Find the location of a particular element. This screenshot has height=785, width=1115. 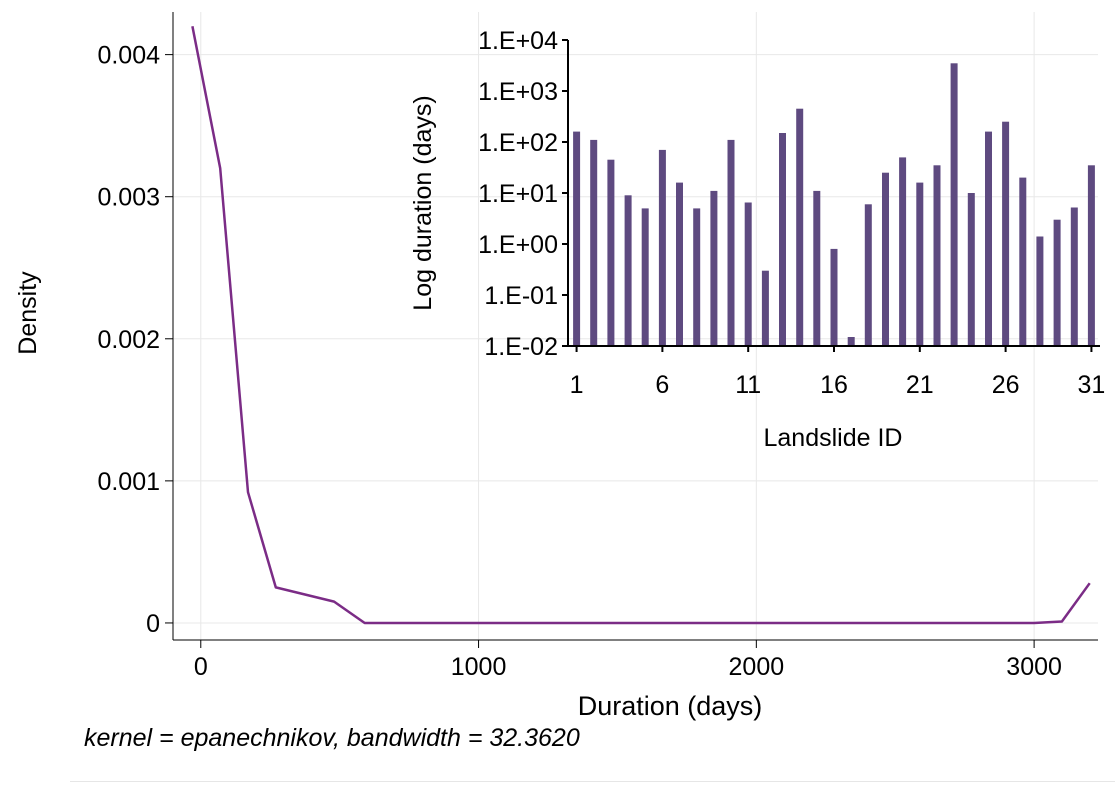

inset-y-tick-label: 1.E+02 is located at coordinates (518, 143).